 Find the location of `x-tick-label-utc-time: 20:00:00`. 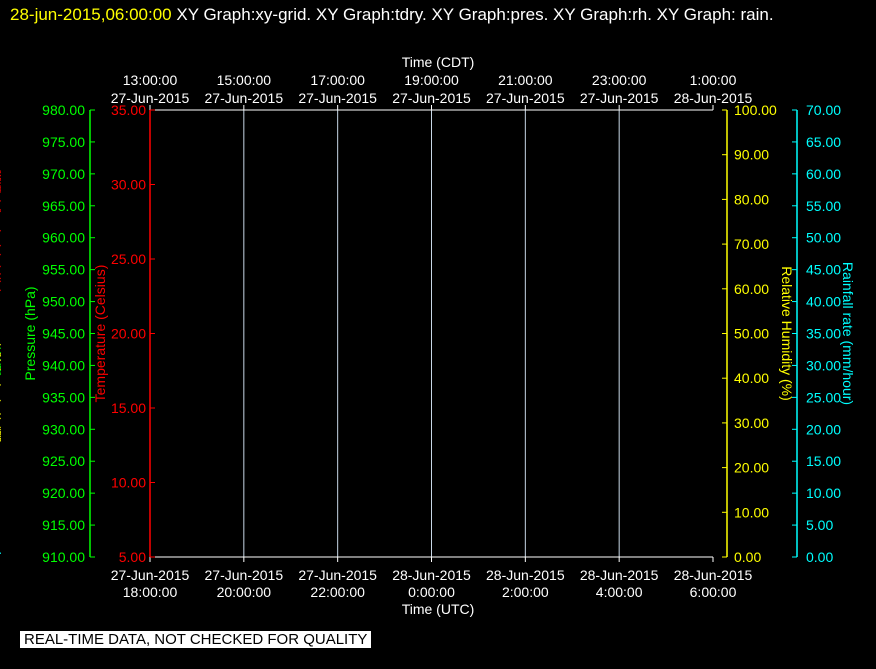

x-tick-label-utc-time: 20:00:00 is located at coordinates (244, 592).